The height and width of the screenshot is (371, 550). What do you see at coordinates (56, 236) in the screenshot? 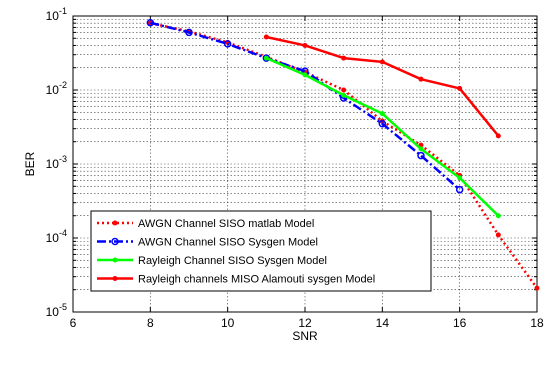
I see `y-tick-label: 10⁻⁴` at bounding box center [56, 236].